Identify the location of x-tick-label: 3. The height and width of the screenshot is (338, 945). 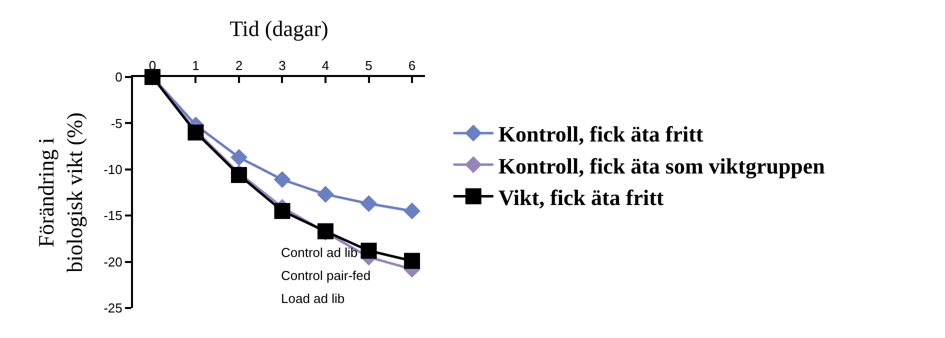
(282, 65).